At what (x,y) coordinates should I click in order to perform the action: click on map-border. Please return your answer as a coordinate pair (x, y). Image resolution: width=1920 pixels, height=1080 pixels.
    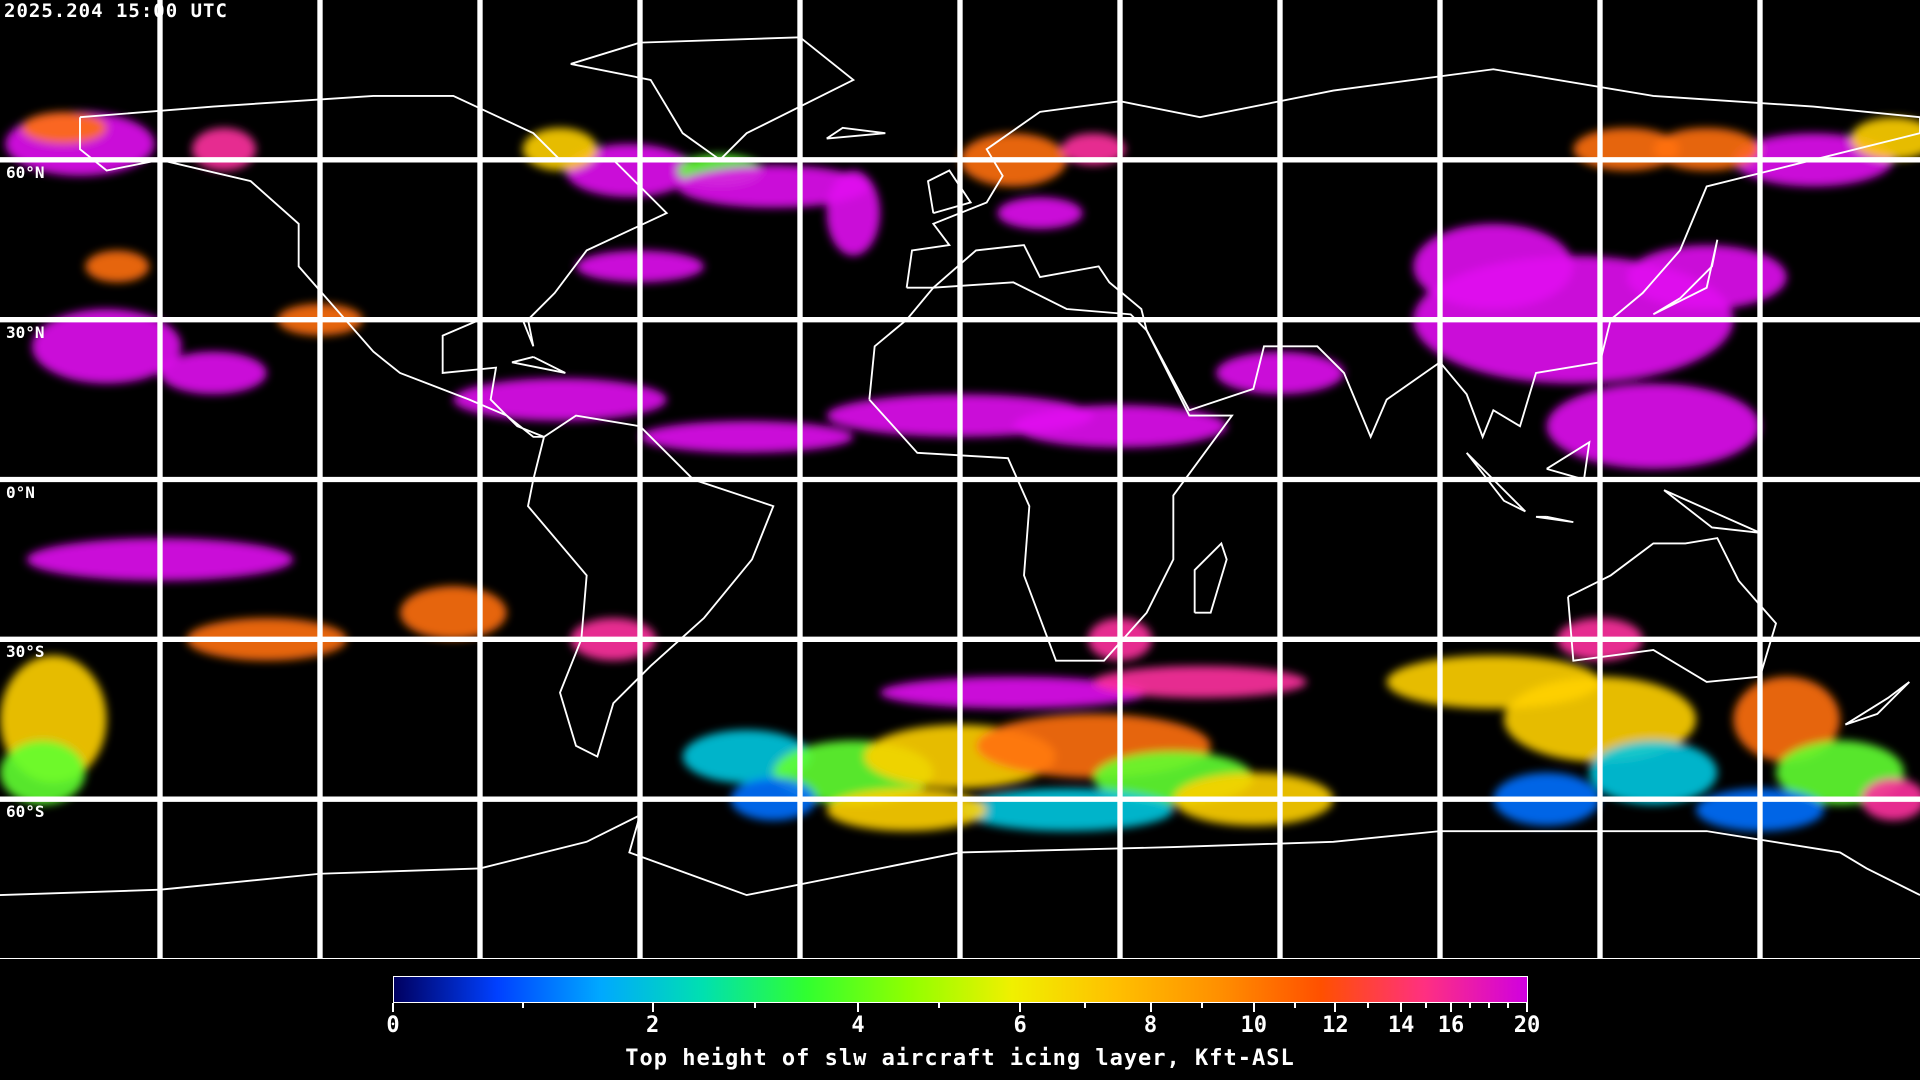
    Looking at the image, I should click on (960, 958).